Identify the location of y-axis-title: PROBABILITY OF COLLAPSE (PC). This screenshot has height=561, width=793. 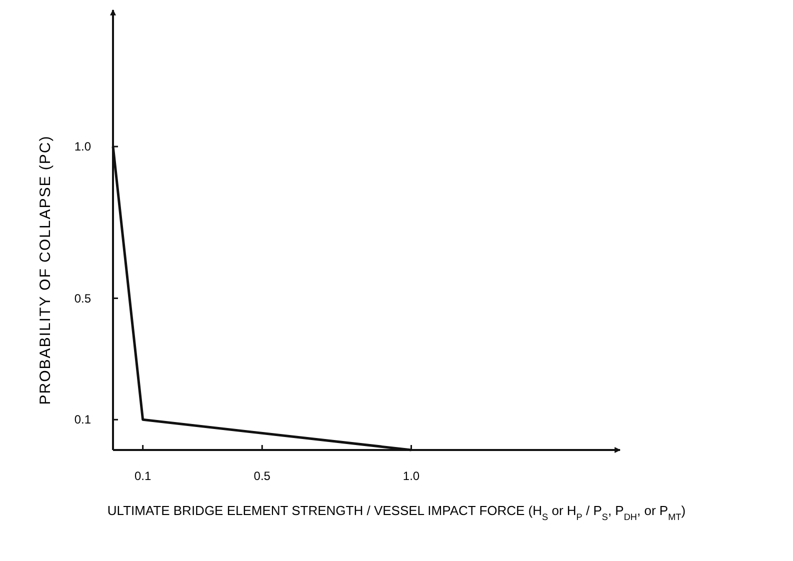
(45, 270).